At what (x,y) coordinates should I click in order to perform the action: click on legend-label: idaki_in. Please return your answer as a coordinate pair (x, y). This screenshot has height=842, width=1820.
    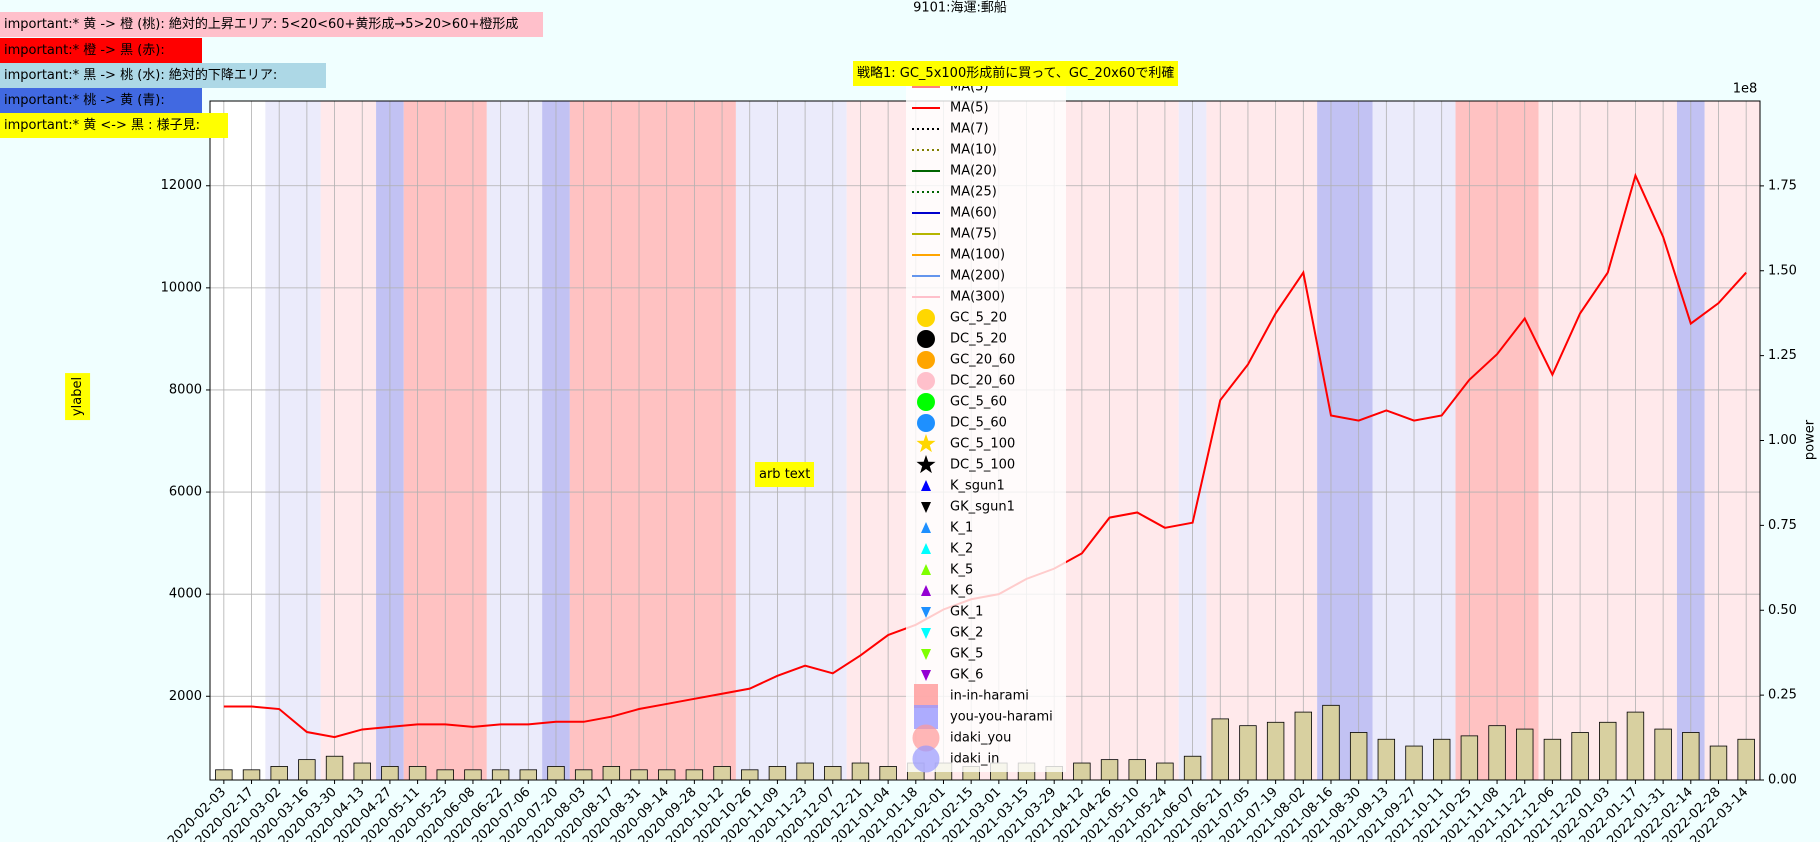
    Looking at the image, I should click on (974, 759).